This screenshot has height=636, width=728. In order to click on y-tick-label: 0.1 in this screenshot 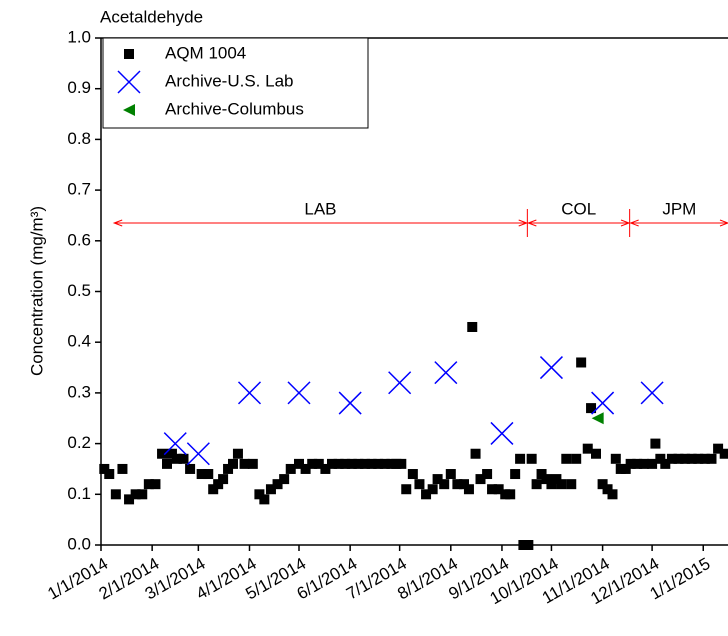, I will do `click(79, 493)`.